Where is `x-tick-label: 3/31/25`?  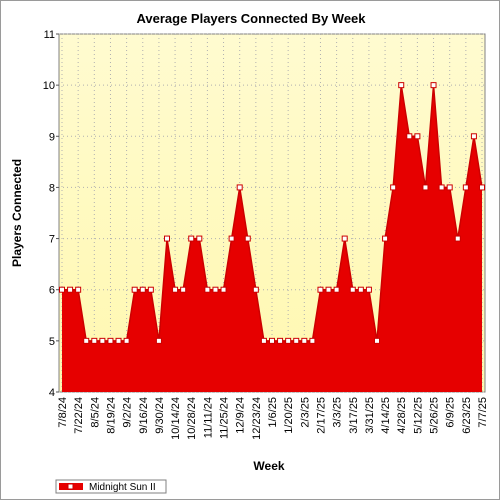
x-tick-label: 3/31/25 is located at coordinates (370, 415).